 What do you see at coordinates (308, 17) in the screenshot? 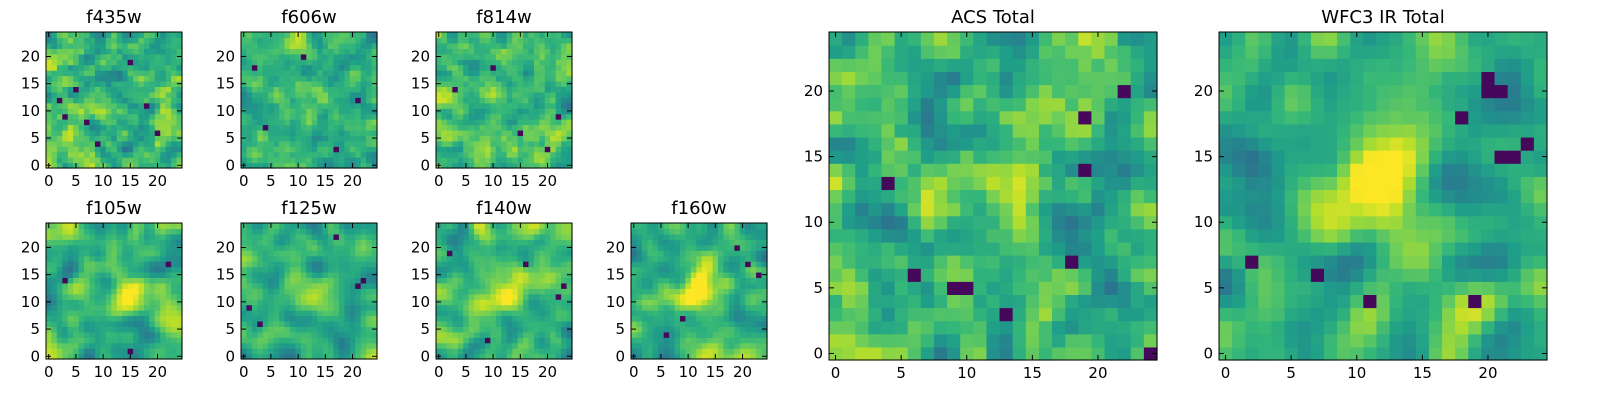
I see `panel-title: f606w` at bounding box center [308, 17].